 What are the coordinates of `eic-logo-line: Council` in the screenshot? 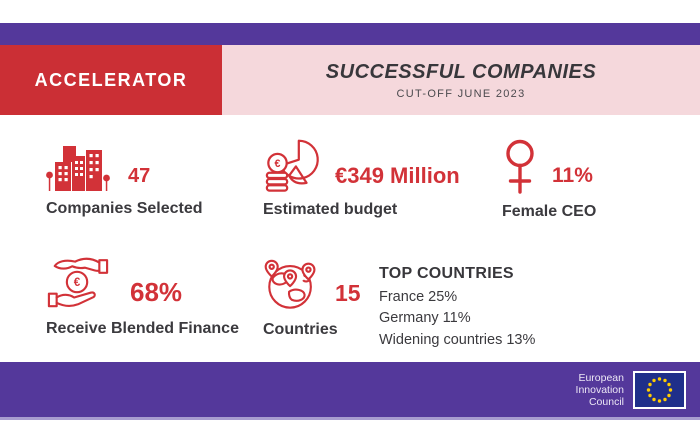 It's located at (606, 401).